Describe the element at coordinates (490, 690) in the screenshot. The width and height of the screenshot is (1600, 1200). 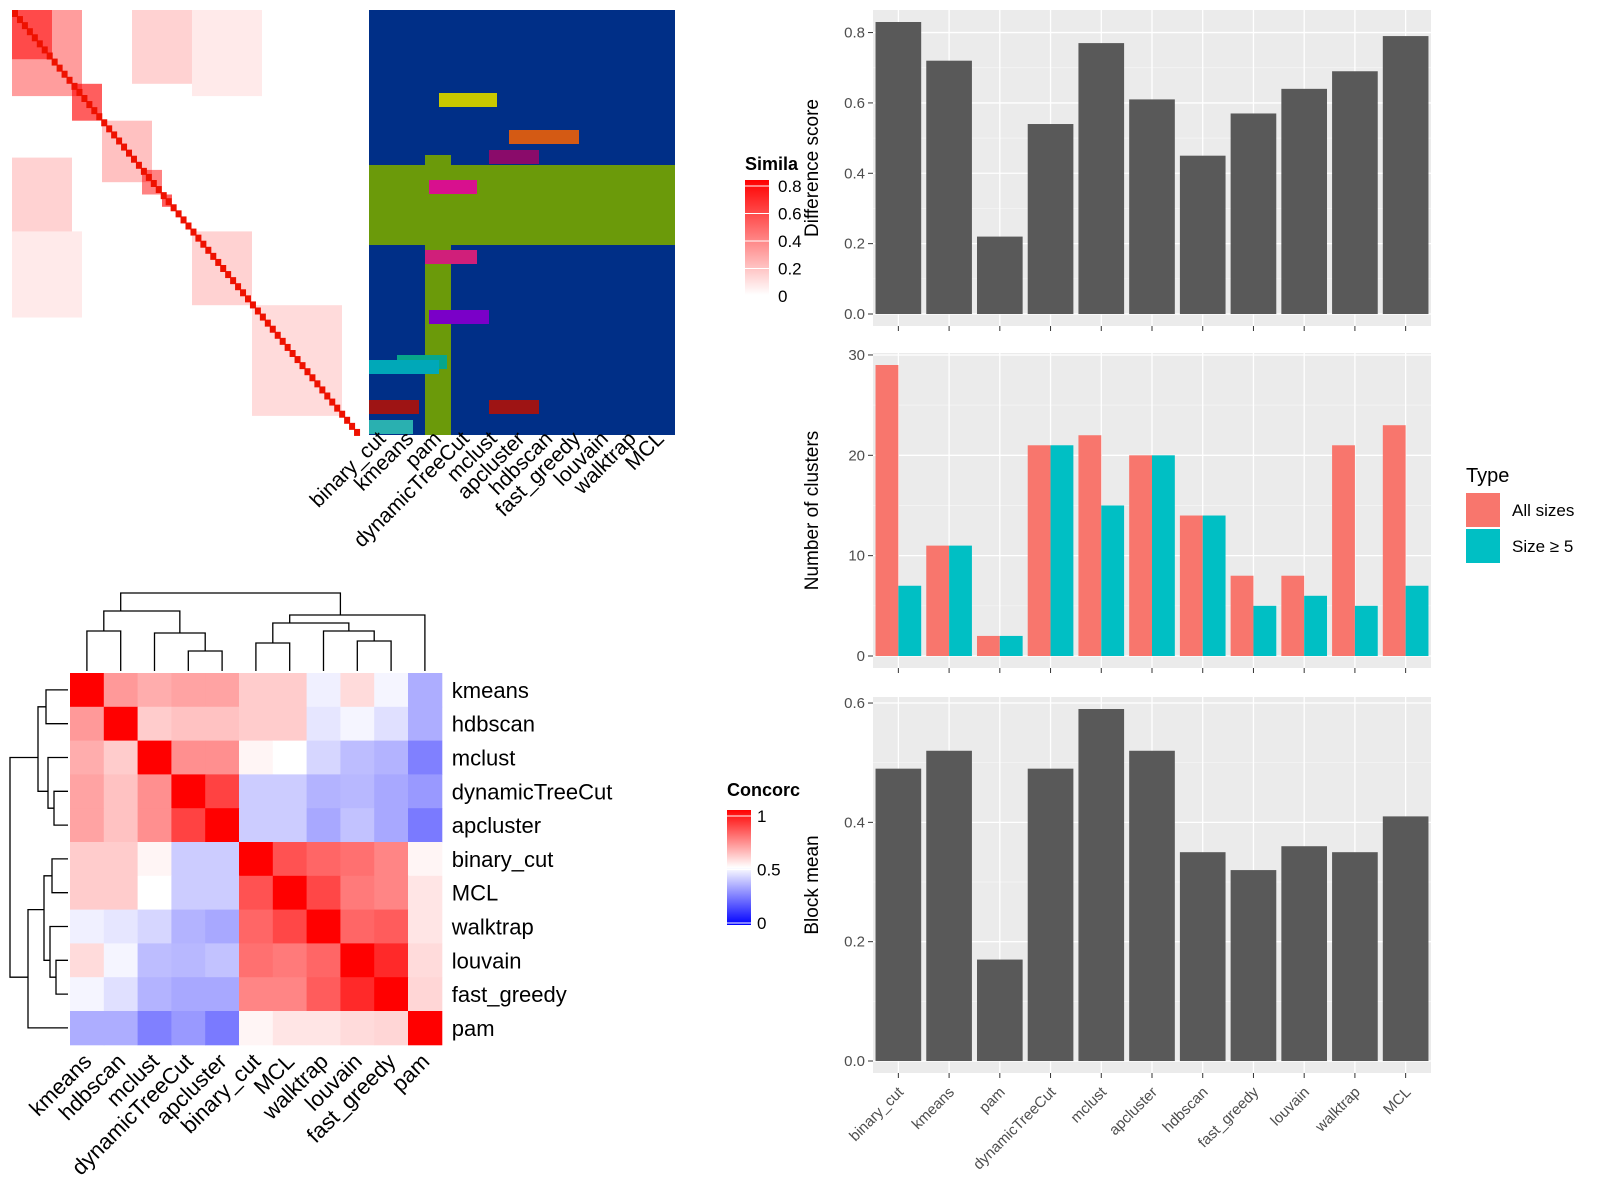
I see `concordance-row-label: kmeans` at that location.